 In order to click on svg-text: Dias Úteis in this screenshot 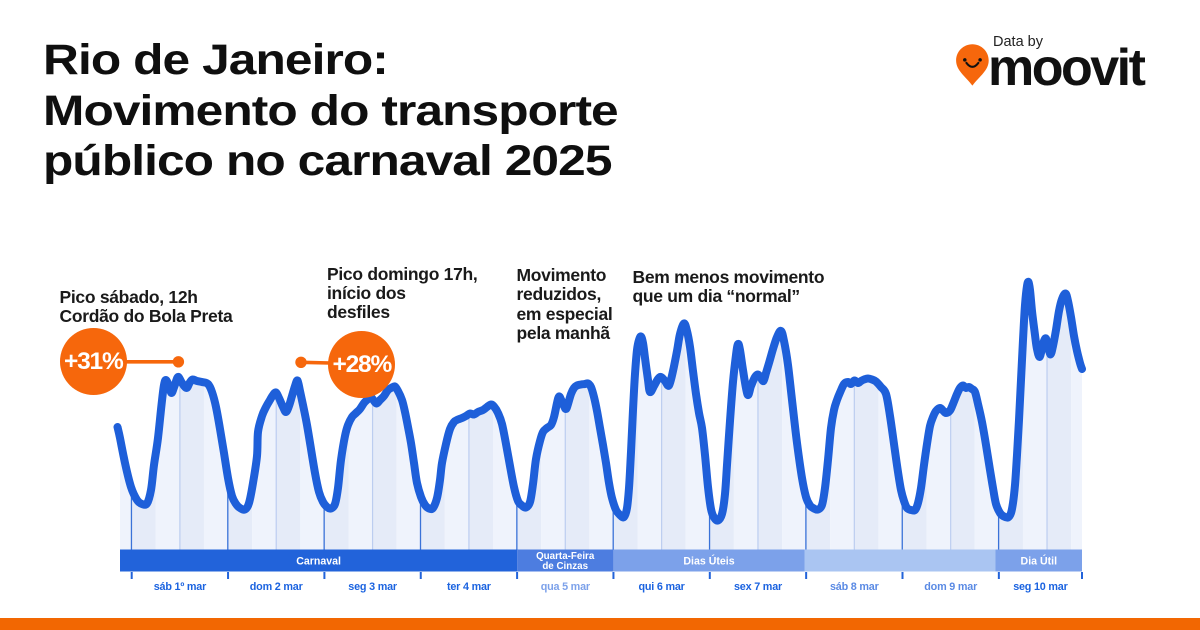, I will do `click(708, 560)`.